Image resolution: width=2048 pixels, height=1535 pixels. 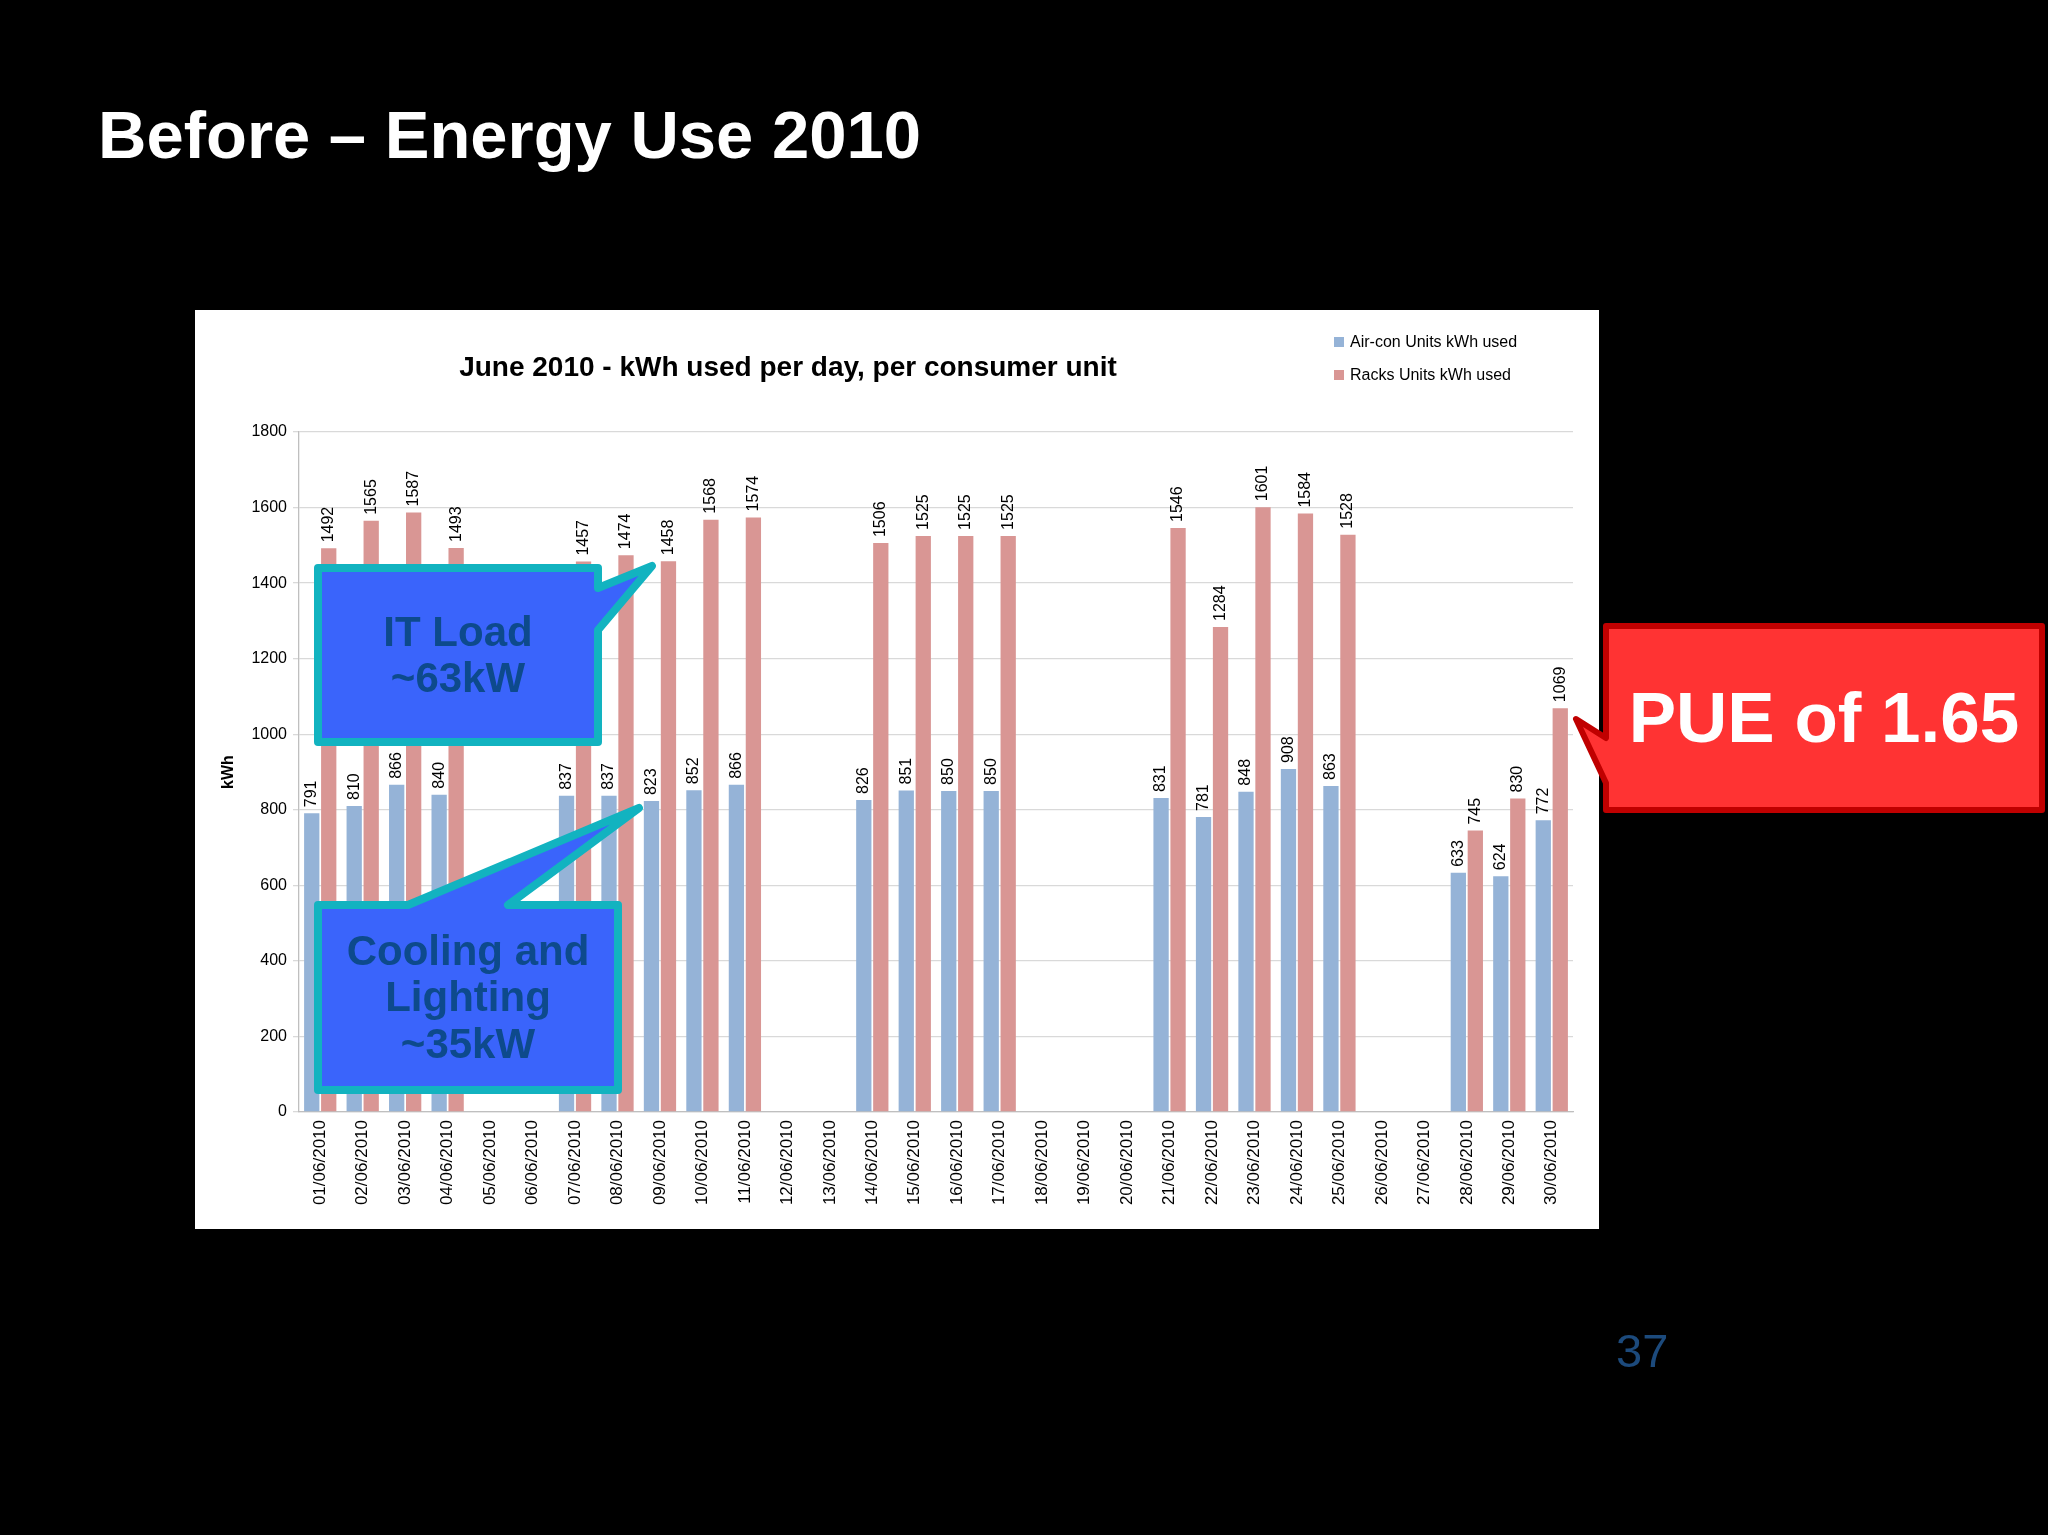 What do you see at coordinates (455, 524) in the screenshot?
I see `data-label: 1493` at bounding box center [455, 524].